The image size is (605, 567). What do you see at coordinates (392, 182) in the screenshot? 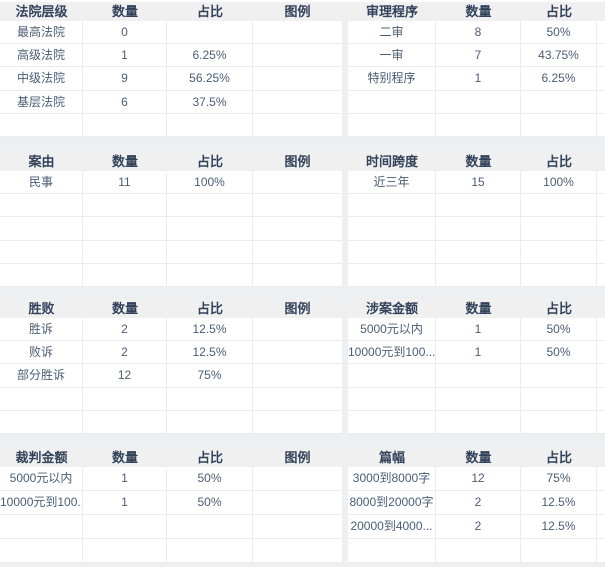
I see `cell-label: 近三年` at bounding box center [392, 182].